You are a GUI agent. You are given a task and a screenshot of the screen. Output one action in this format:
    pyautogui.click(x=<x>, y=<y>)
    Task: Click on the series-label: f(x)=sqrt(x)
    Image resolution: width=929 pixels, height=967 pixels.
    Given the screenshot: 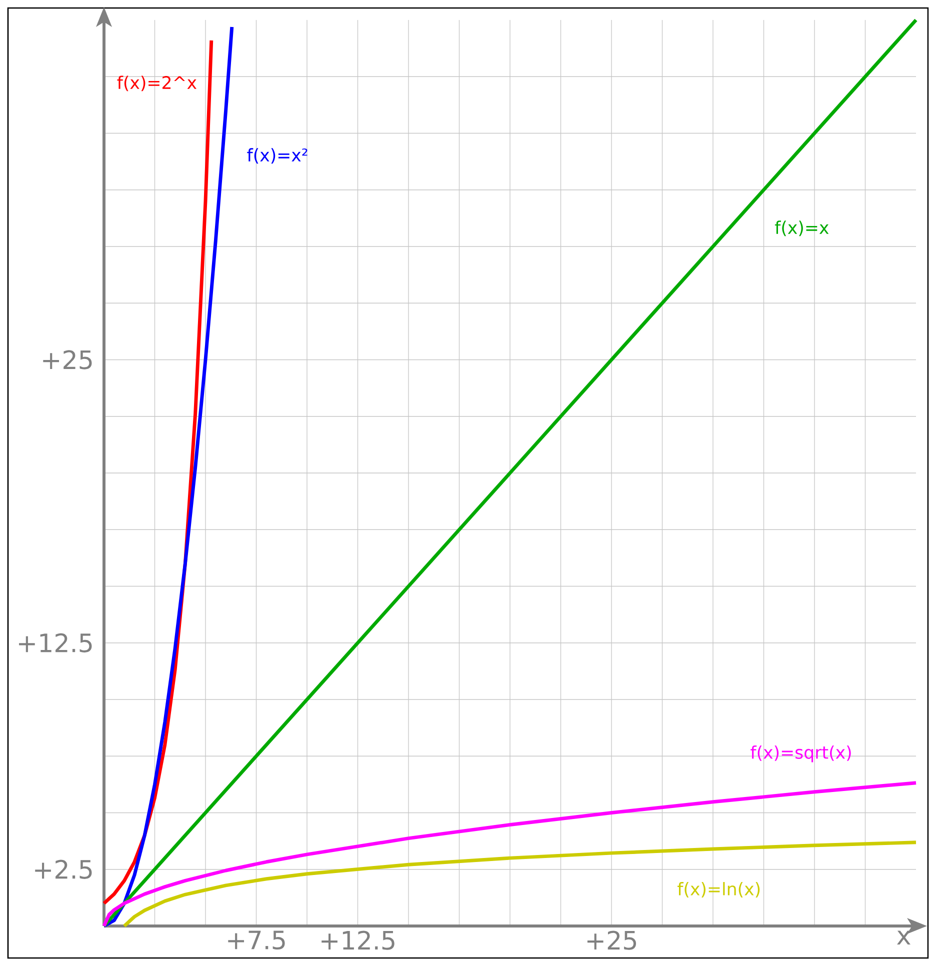 What is the action you would take?
    pyautogui.click(x=801, y=753)
    